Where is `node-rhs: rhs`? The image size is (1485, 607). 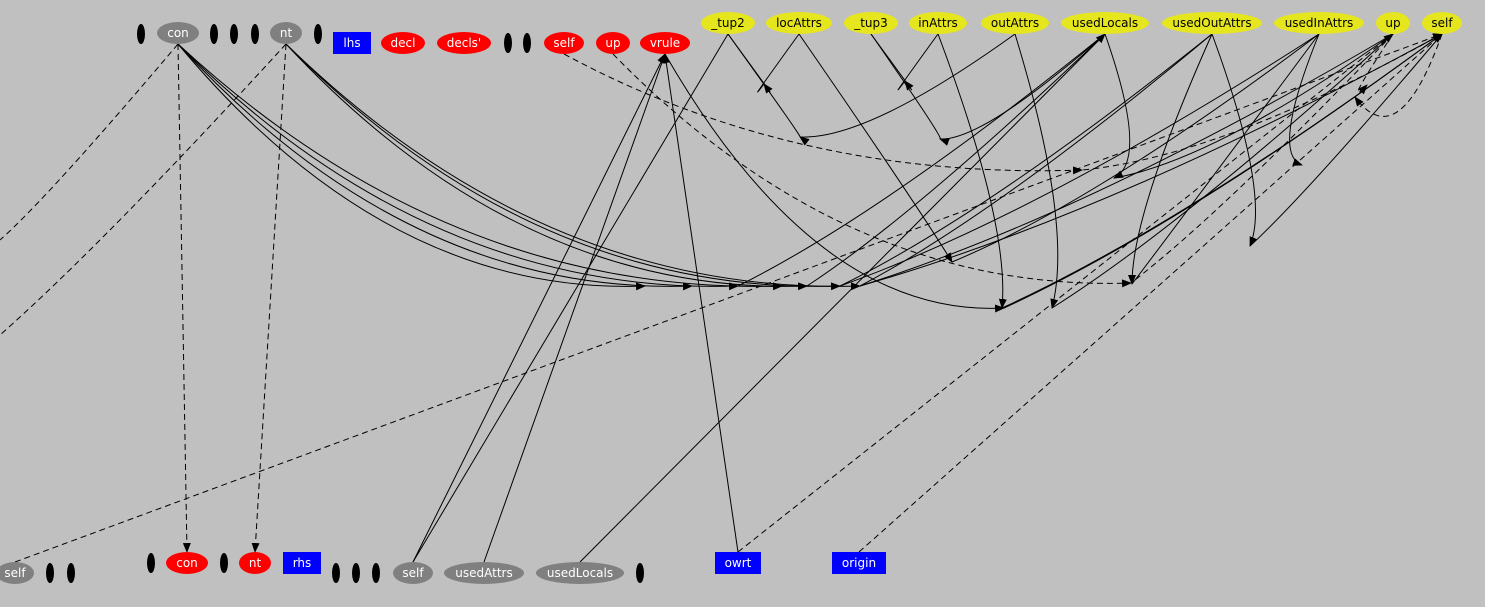
node-rhs: rhs is located at coordinates (302, 563).